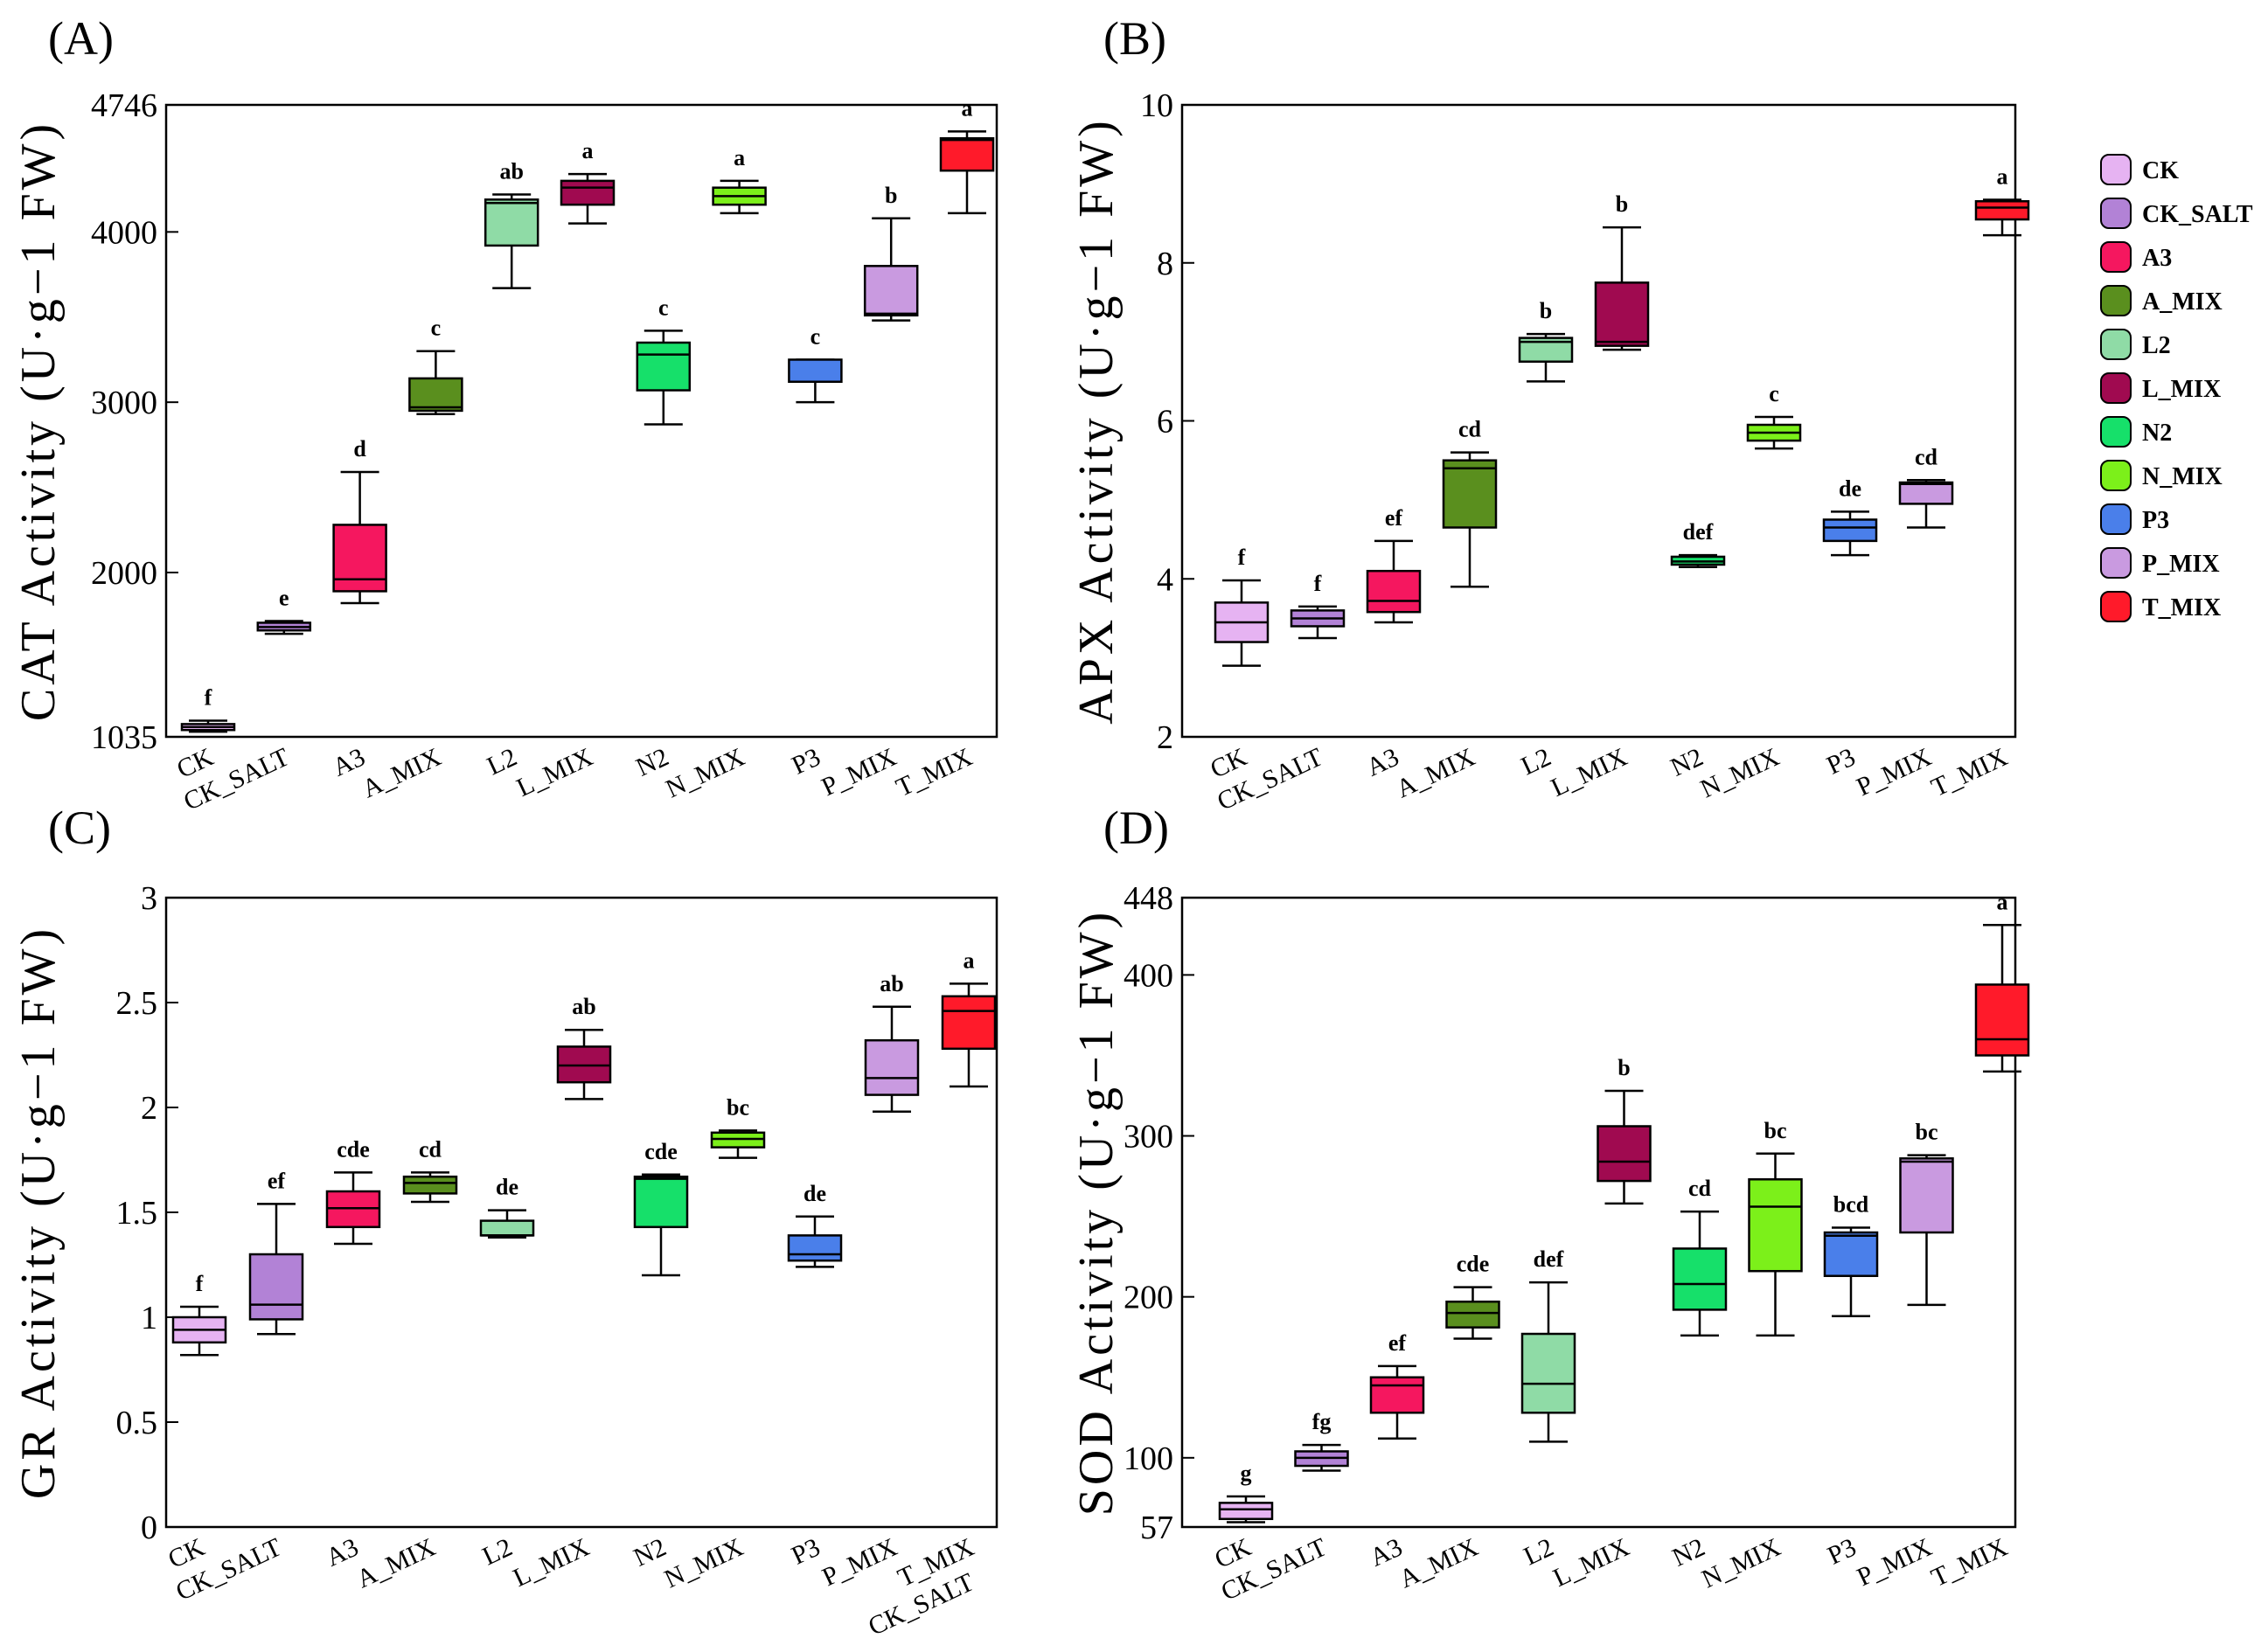 This screenshot has height=1652, width=2268. I want to click on legend-label: A_MIX, so click(2182, 302).